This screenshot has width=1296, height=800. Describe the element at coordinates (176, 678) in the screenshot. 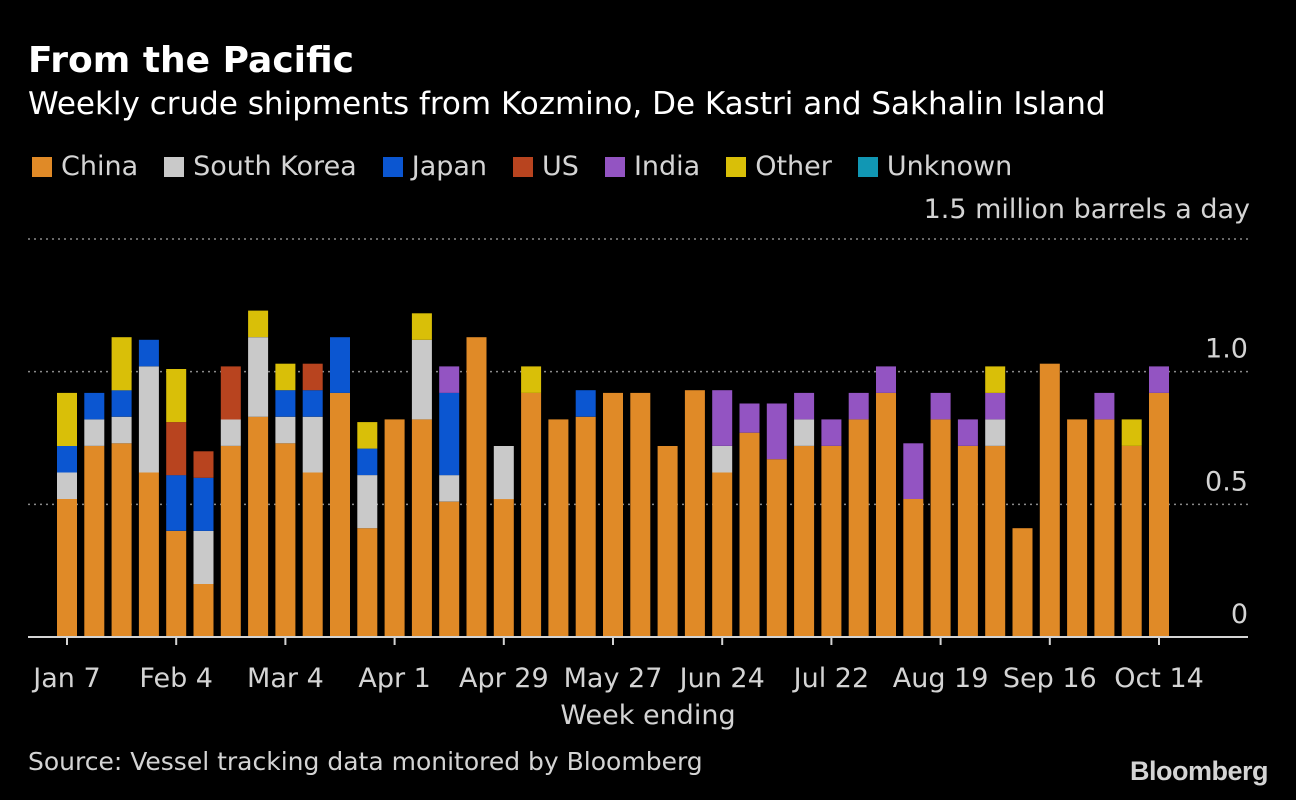

I see `x-tick-label: Feb 4` at that location.